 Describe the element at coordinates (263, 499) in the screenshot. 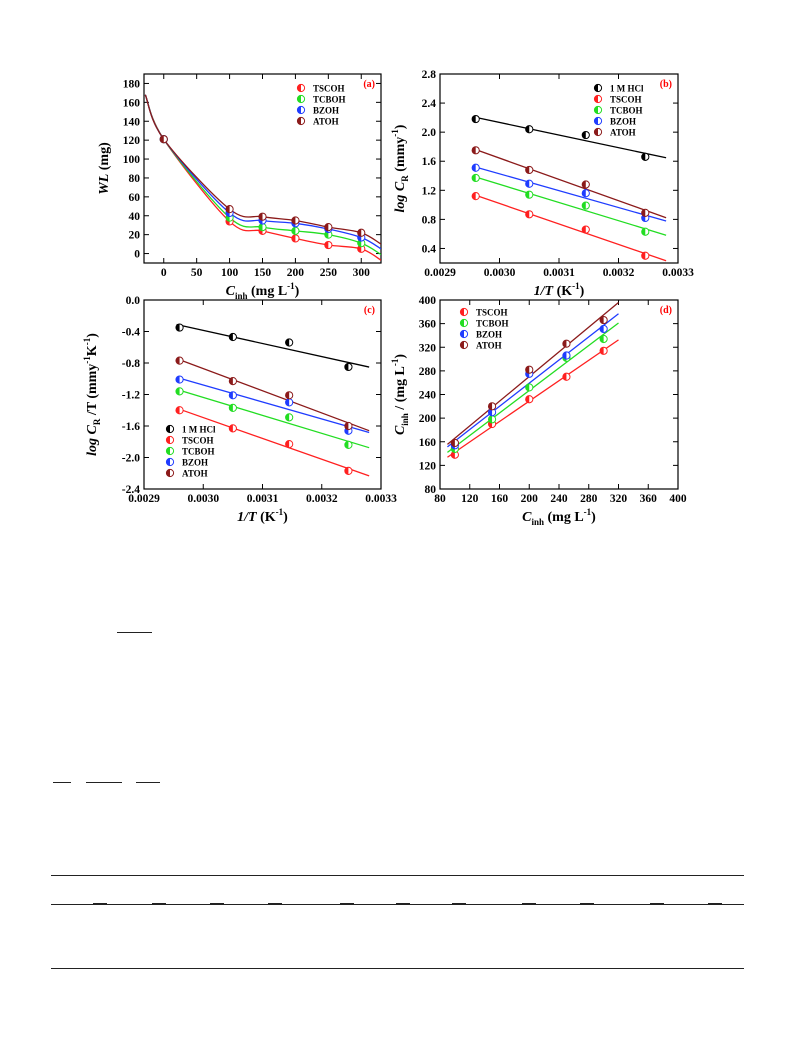

I see `x-tick-label: 0.0031` at that location.